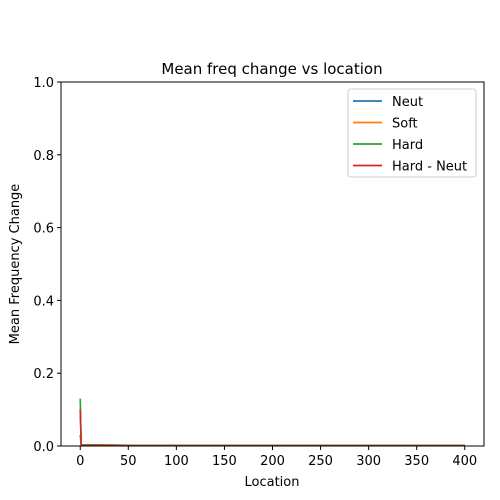  I want to click on legend-frame, so click(412, 133).